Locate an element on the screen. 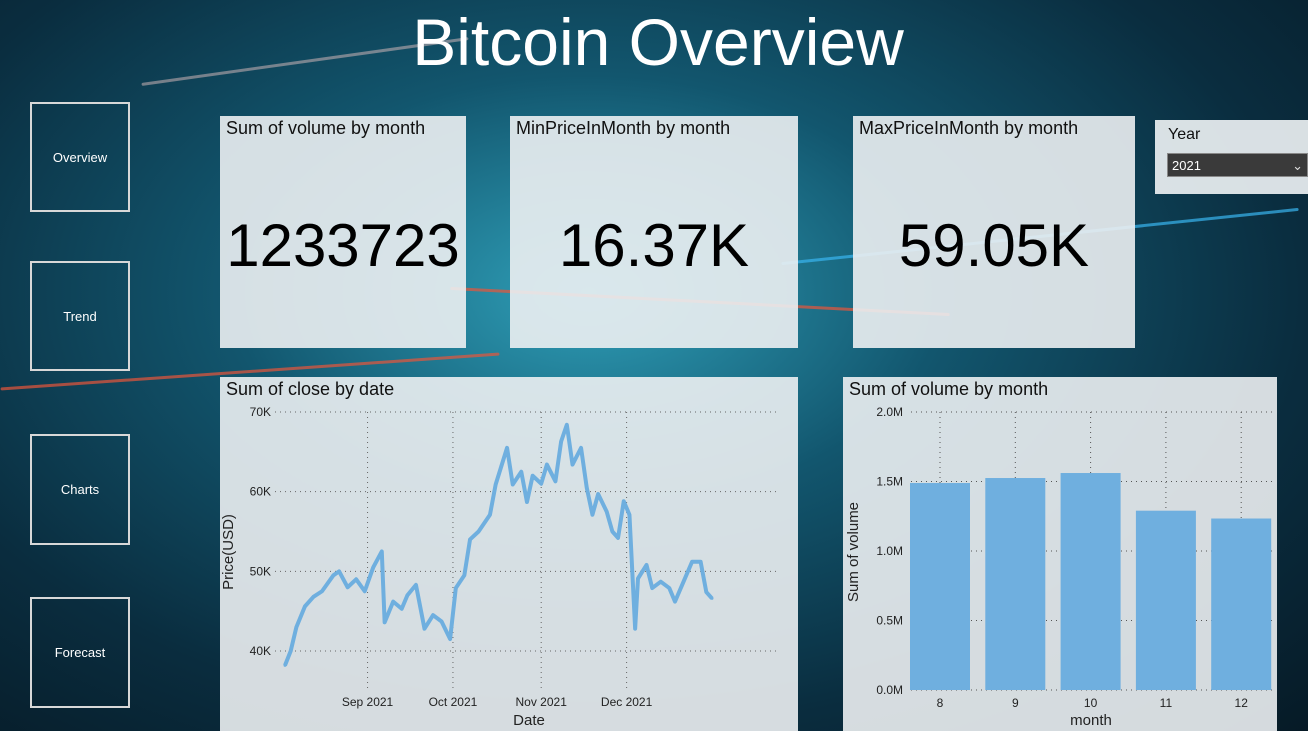  kpi-title: MinPriceInMonth by month is located at coordinates (623, 128).